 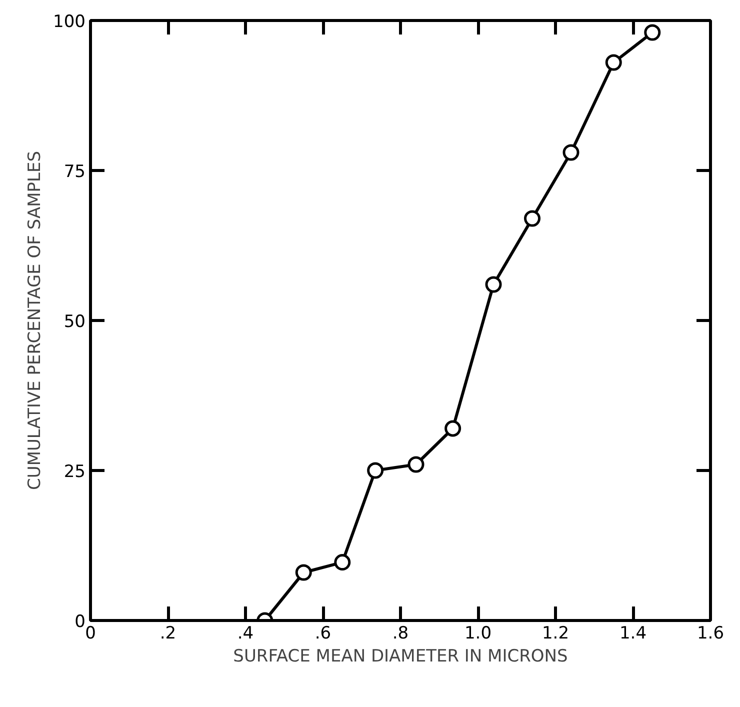 What do you see at coordinates (323, 634) in the screenshot?
I see `x-tick-label: .6` at bounding box center [323, 634].